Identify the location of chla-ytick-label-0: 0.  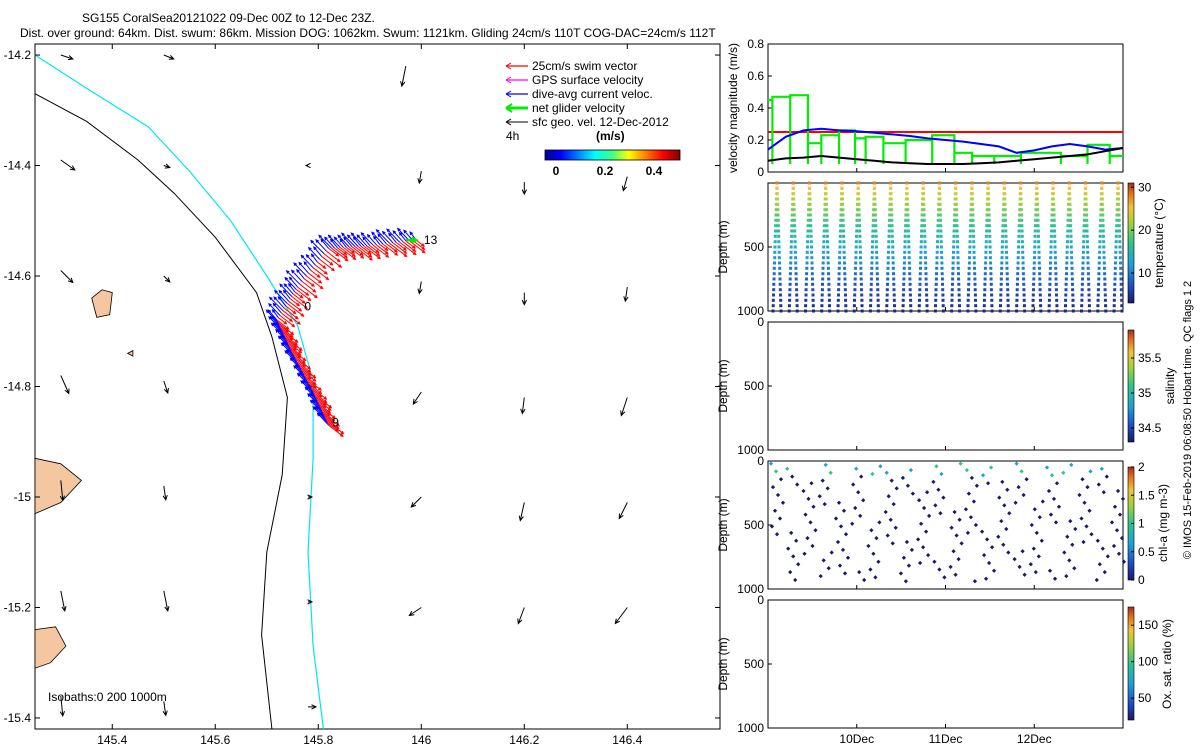
(760, 461).